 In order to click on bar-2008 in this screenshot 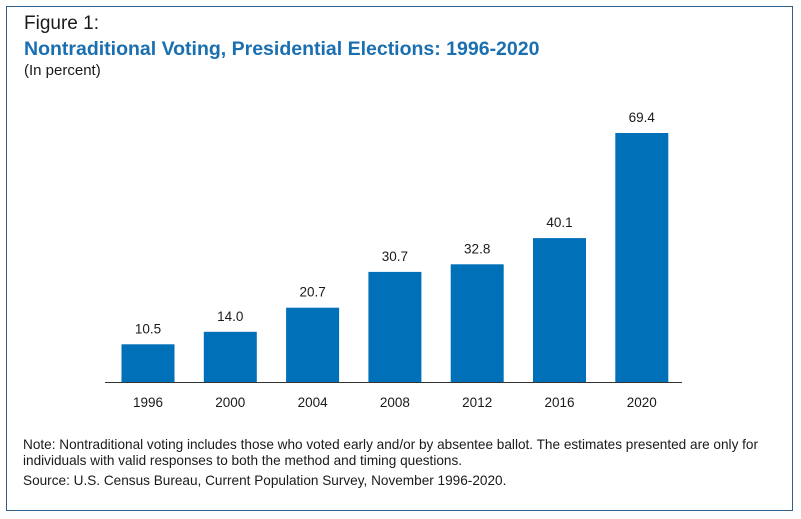, I will do `click(395, 326)`.